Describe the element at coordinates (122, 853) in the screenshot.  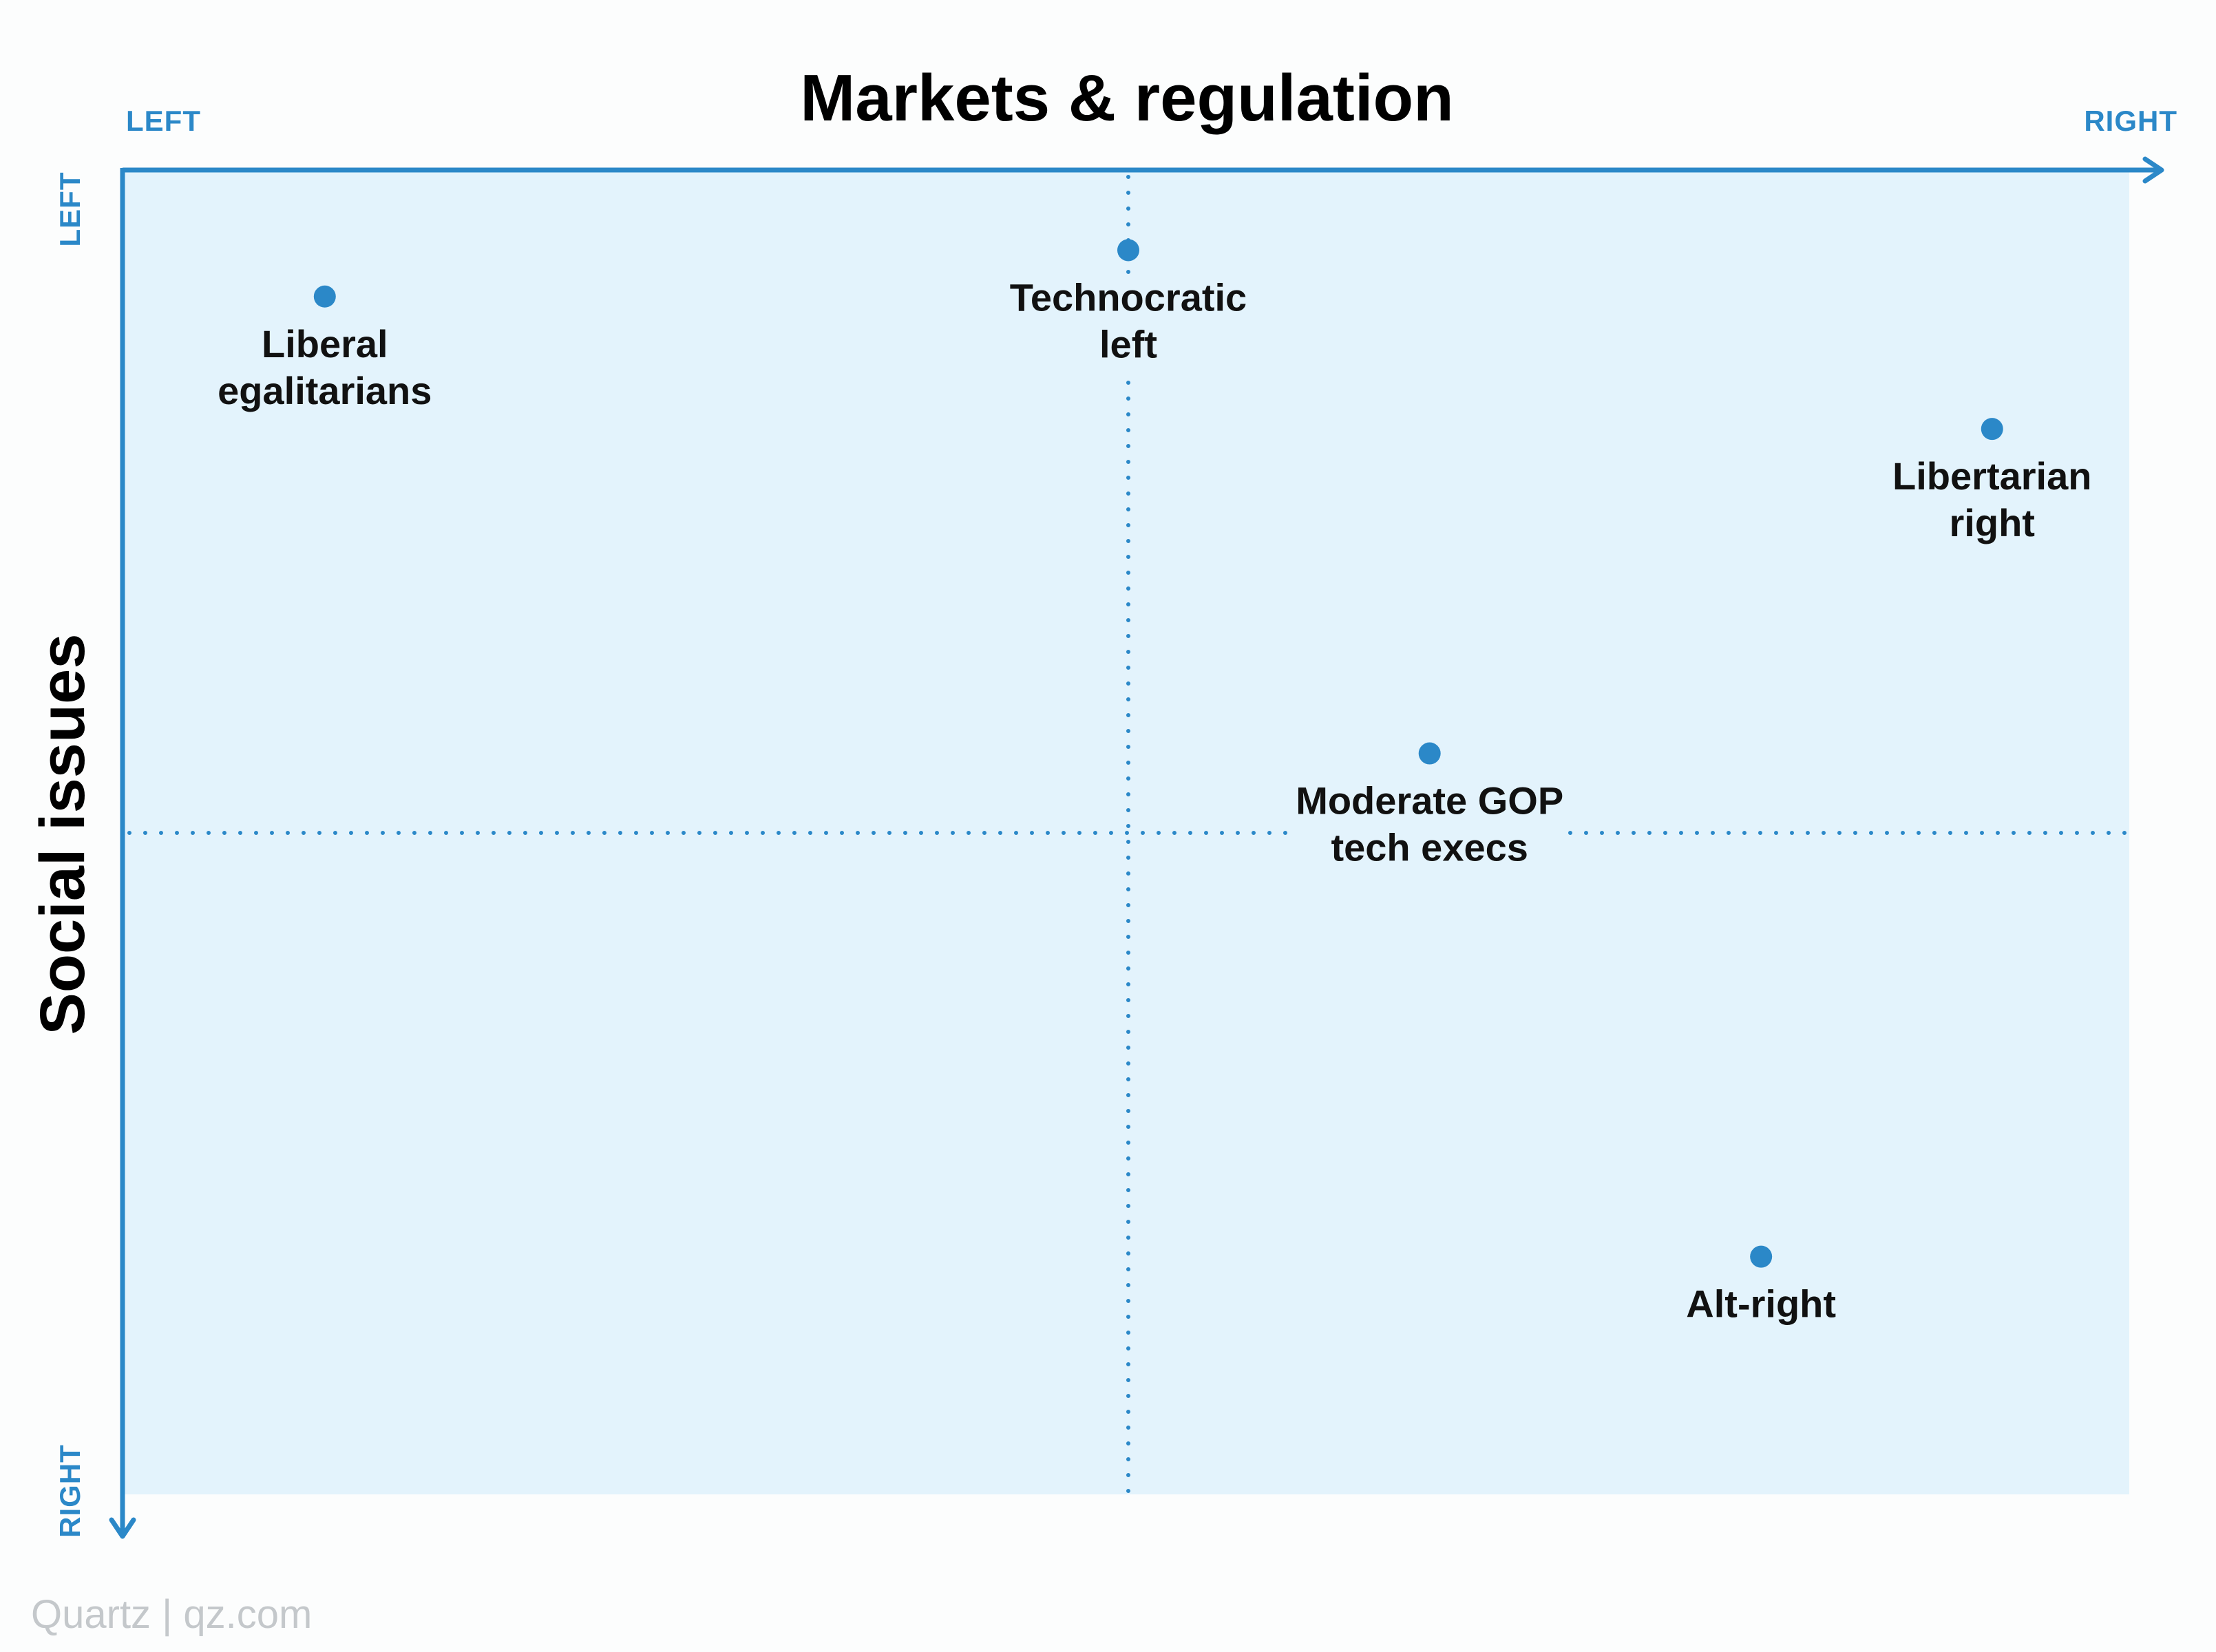
I see `y-axis` at that location.